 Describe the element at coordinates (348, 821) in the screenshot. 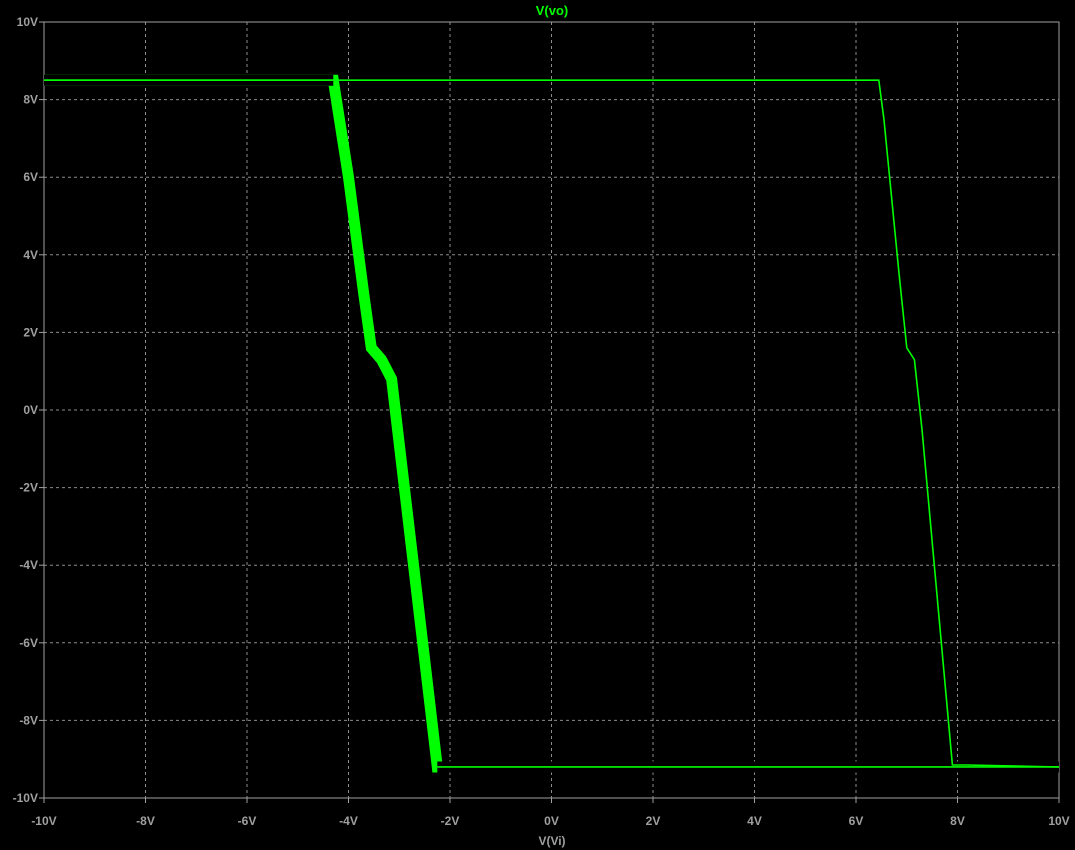

I see `x-tick-label: -4V` at that location.